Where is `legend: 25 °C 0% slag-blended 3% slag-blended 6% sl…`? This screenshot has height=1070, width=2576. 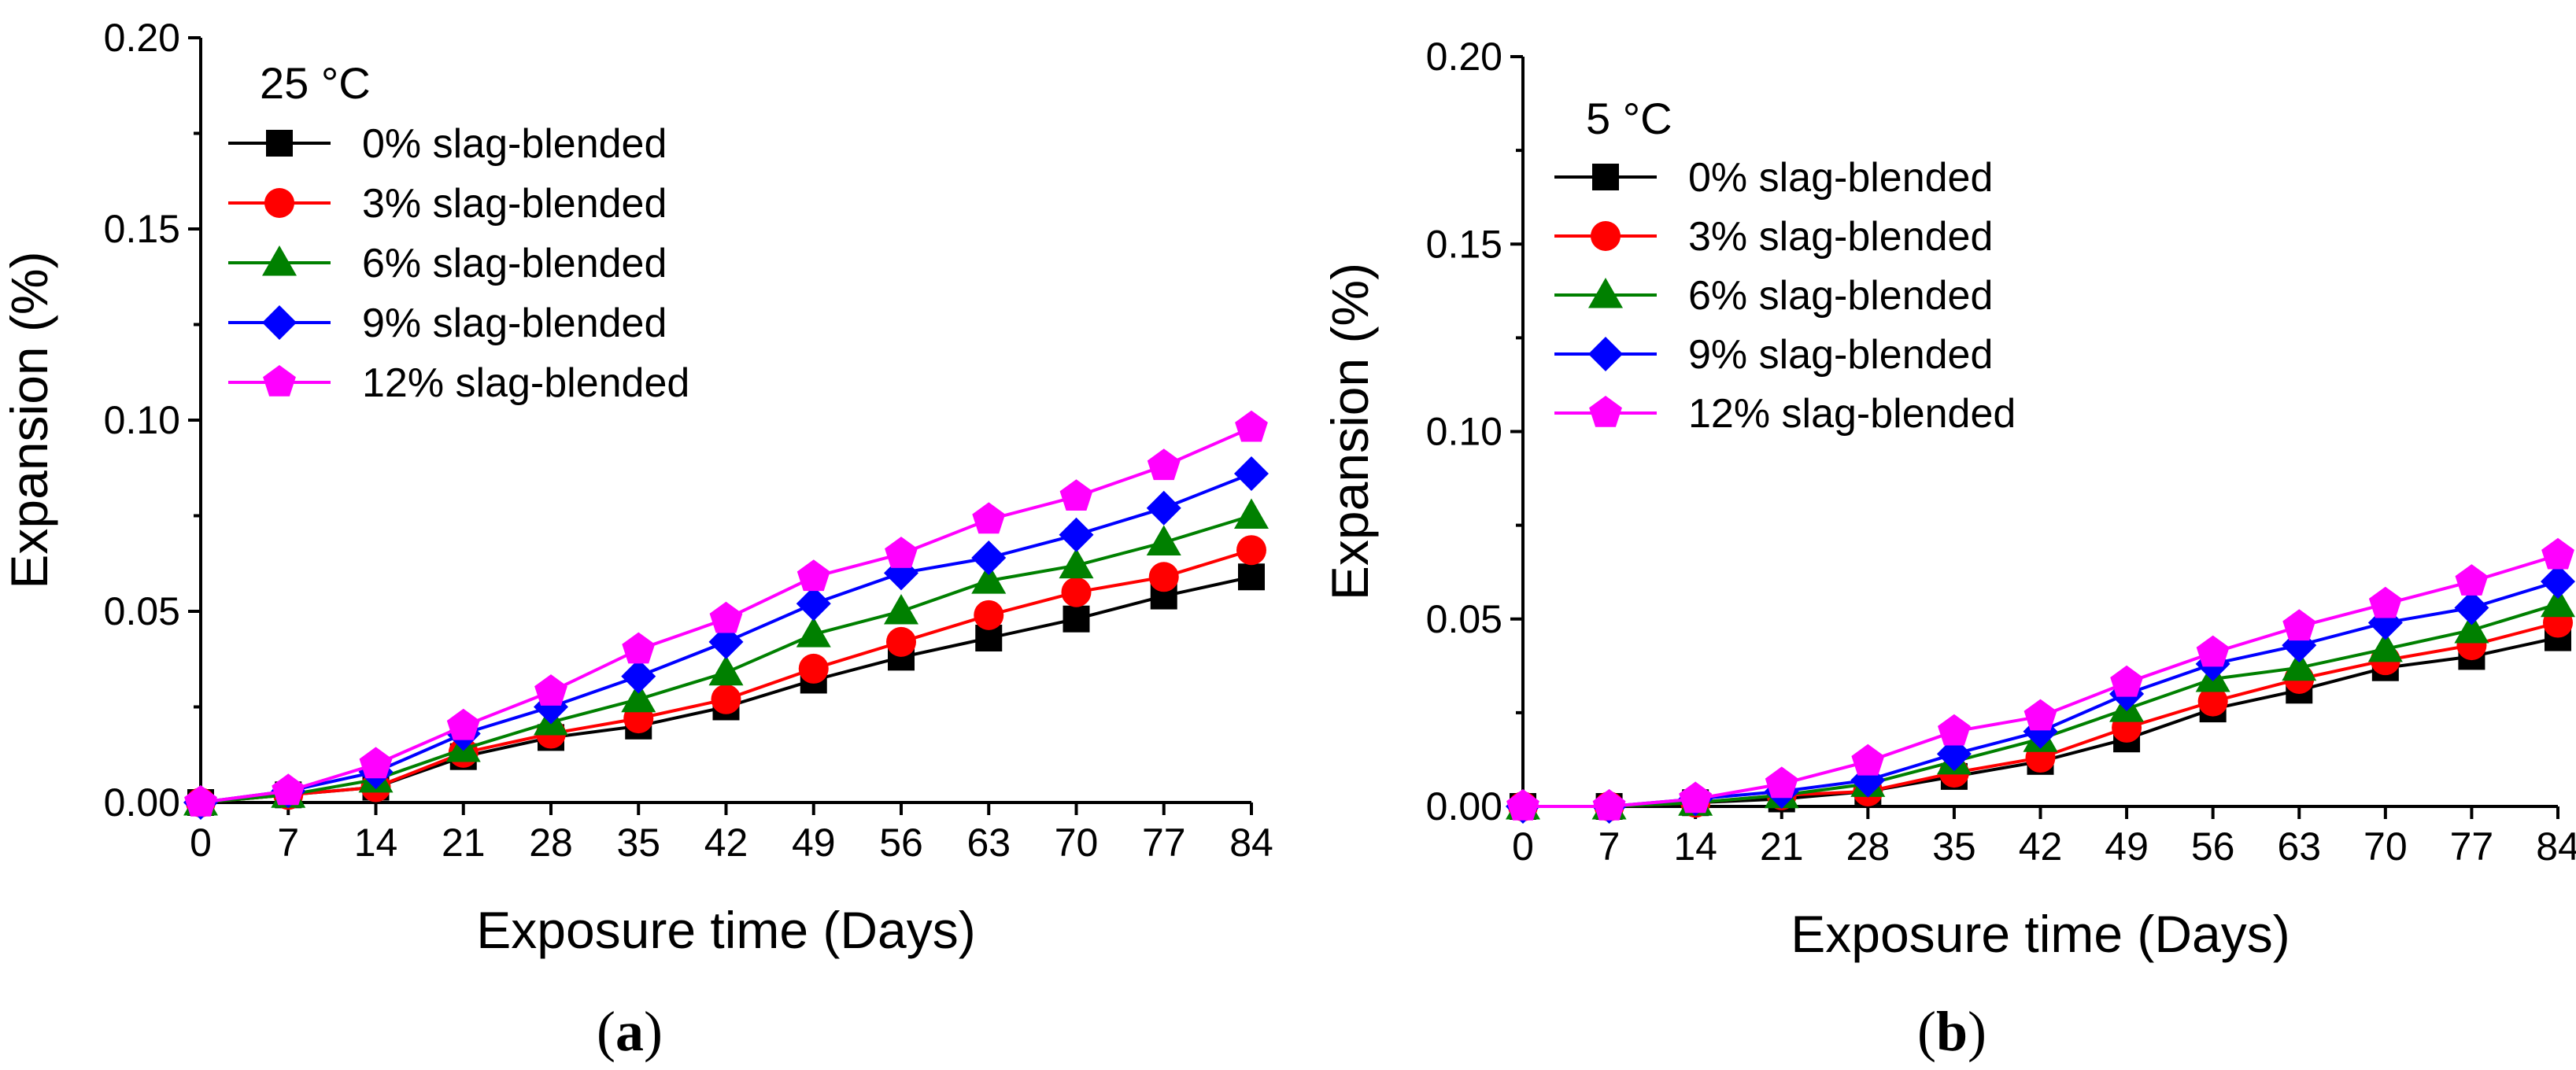
legend: 25 °C 0% slag-blended 3% slag-blended 6% sl… is located at coordinates (458, 232).